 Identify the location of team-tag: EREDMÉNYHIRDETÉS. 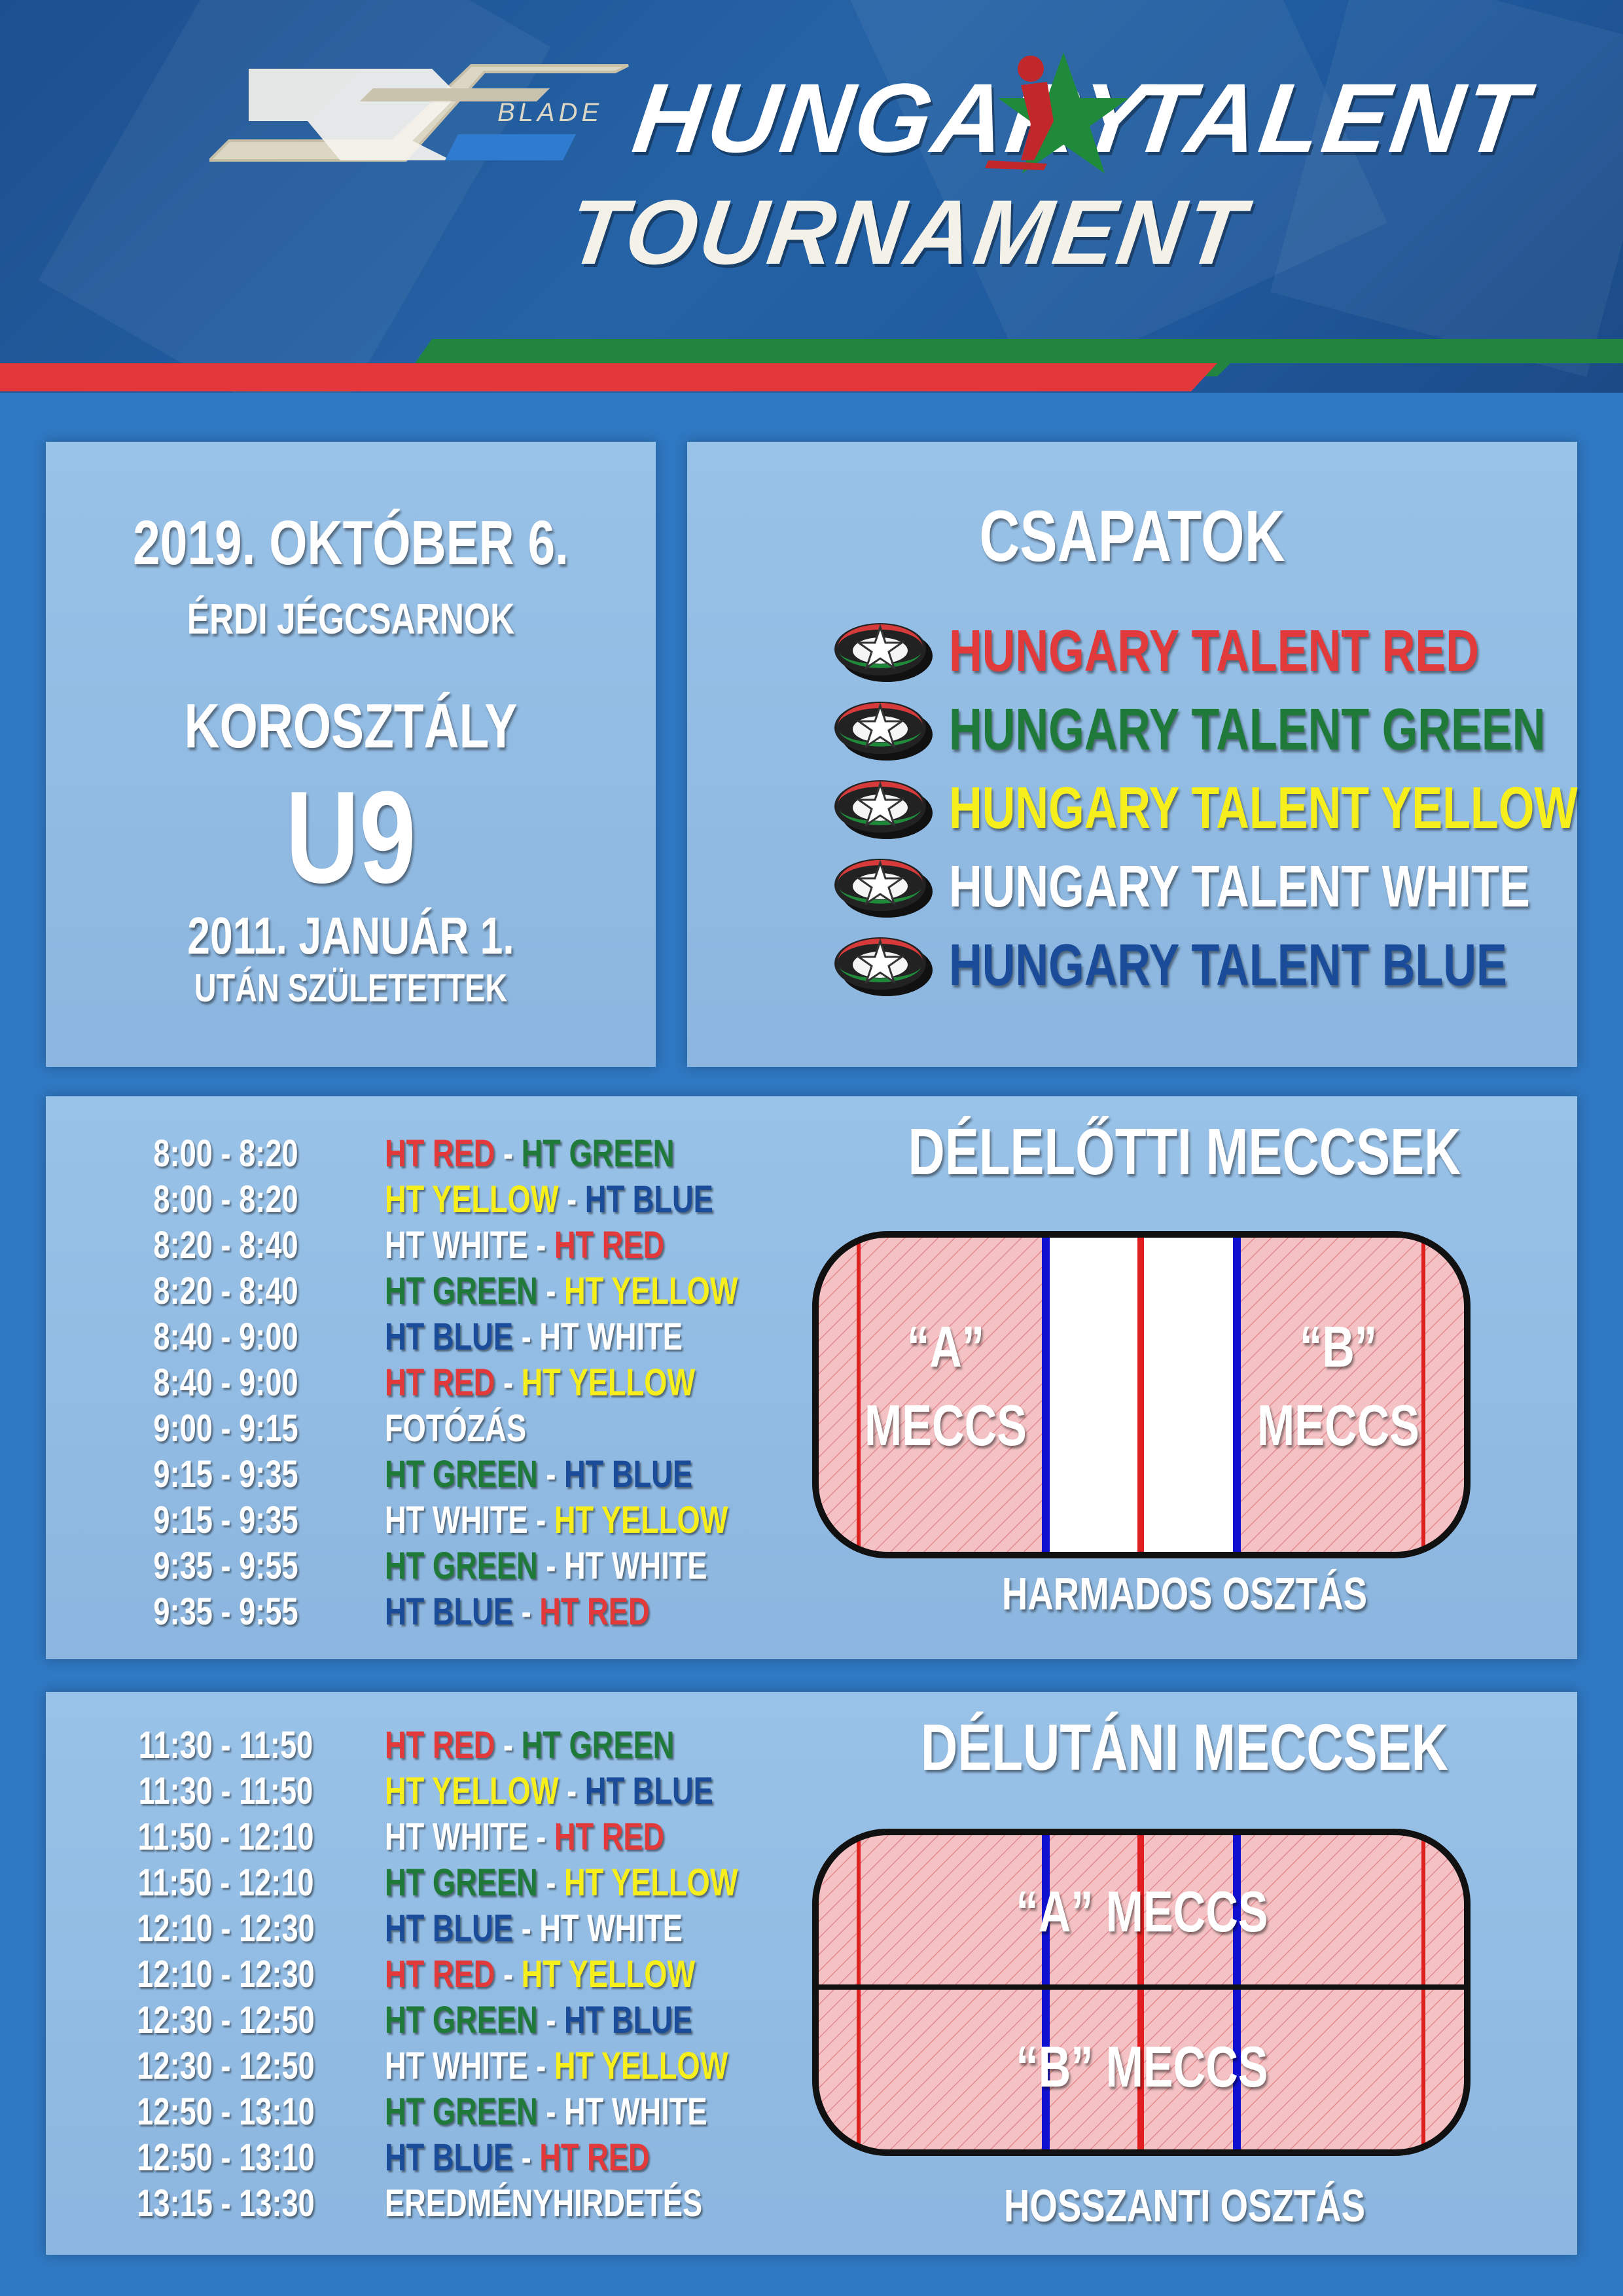
(544, 2203).